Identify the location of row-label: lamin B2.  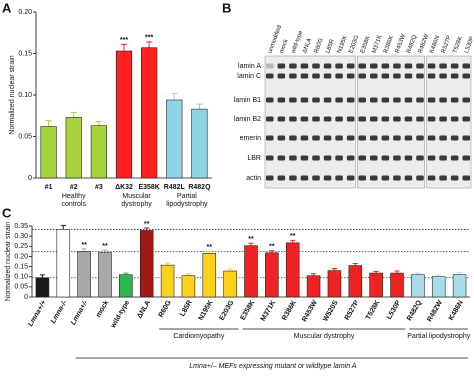
(247, 119).